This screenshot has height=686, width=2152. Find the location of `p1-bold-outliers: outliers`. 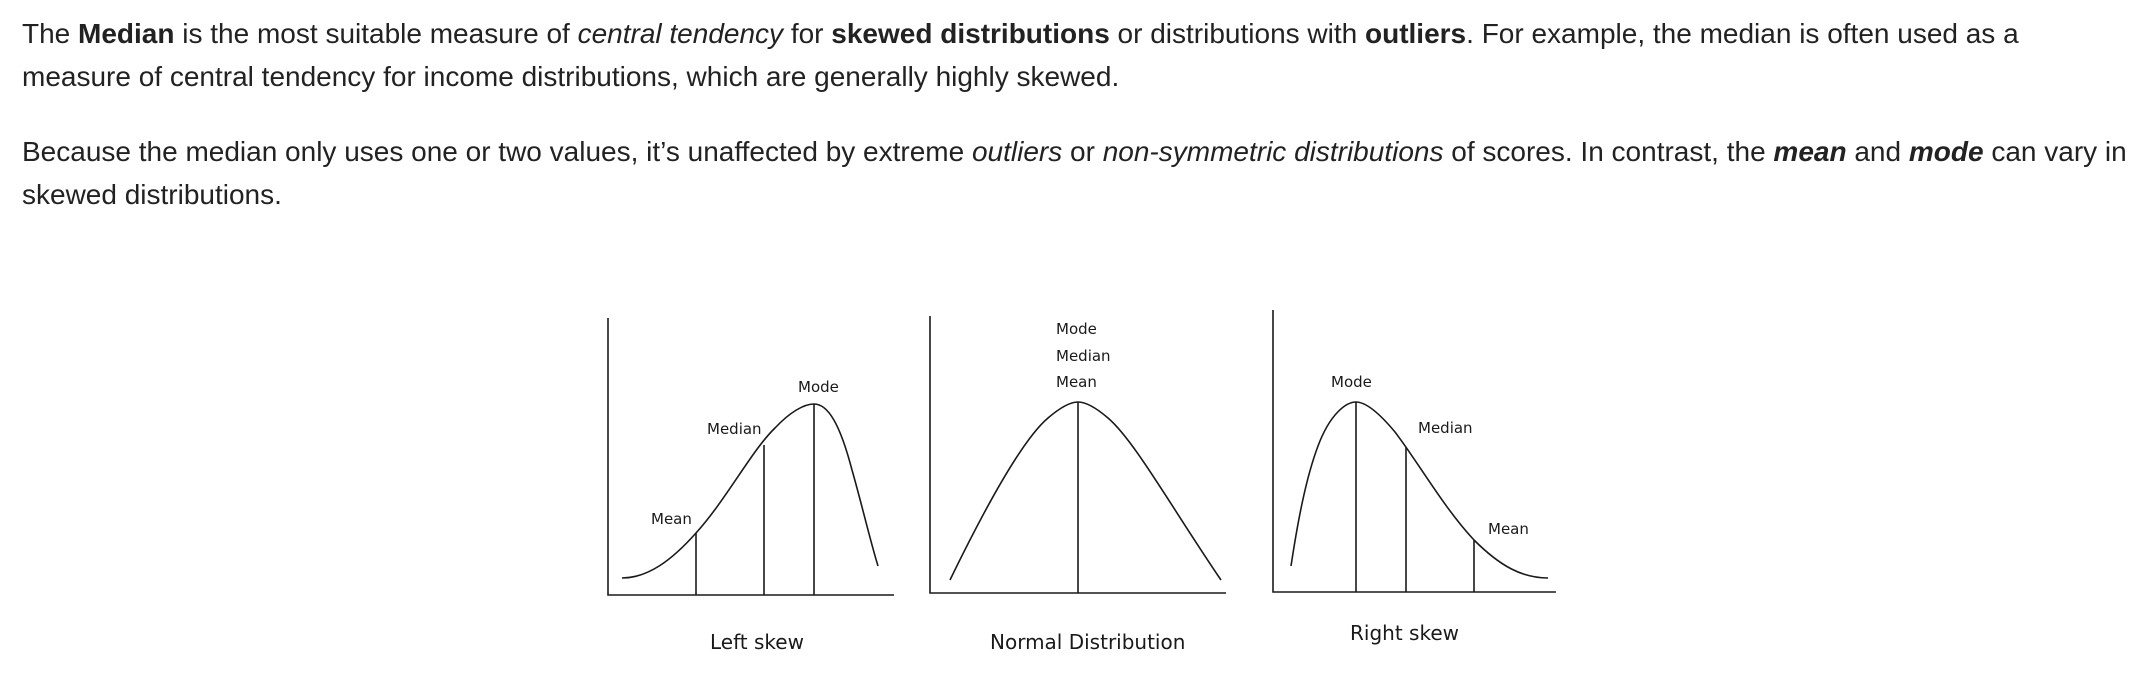

p1-bold-outliers: outliers is located at coordinates (1416, 33).